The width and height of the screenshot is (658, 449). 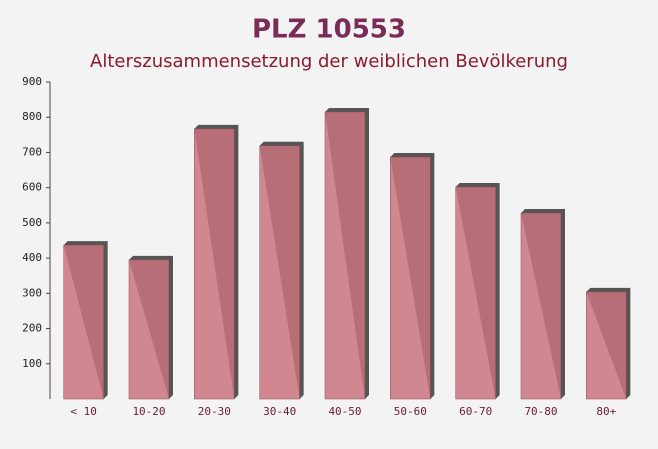 I want to click on chart-title: PLZ 10553, so click(x=329, y=30).